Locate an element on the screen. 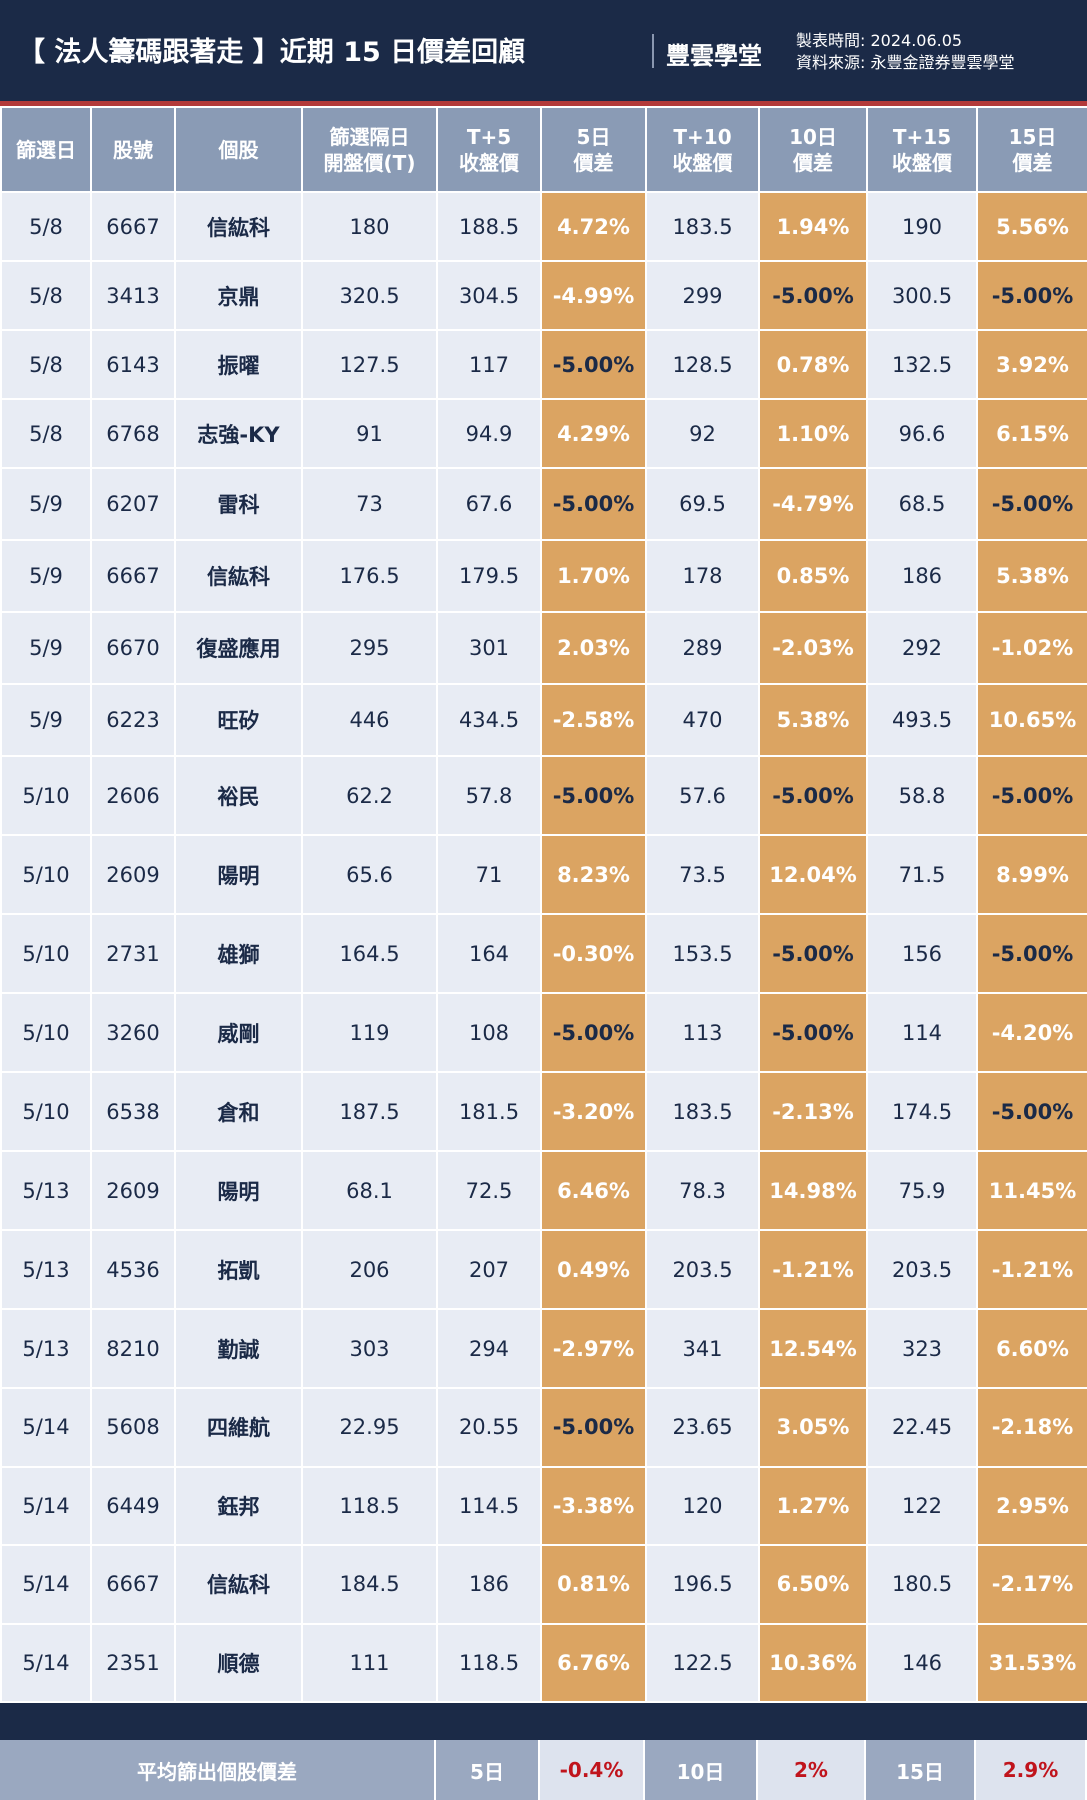 This screenshot has height=1800, width=1087. cell: 0.78% is located at coordinates (813, 364).